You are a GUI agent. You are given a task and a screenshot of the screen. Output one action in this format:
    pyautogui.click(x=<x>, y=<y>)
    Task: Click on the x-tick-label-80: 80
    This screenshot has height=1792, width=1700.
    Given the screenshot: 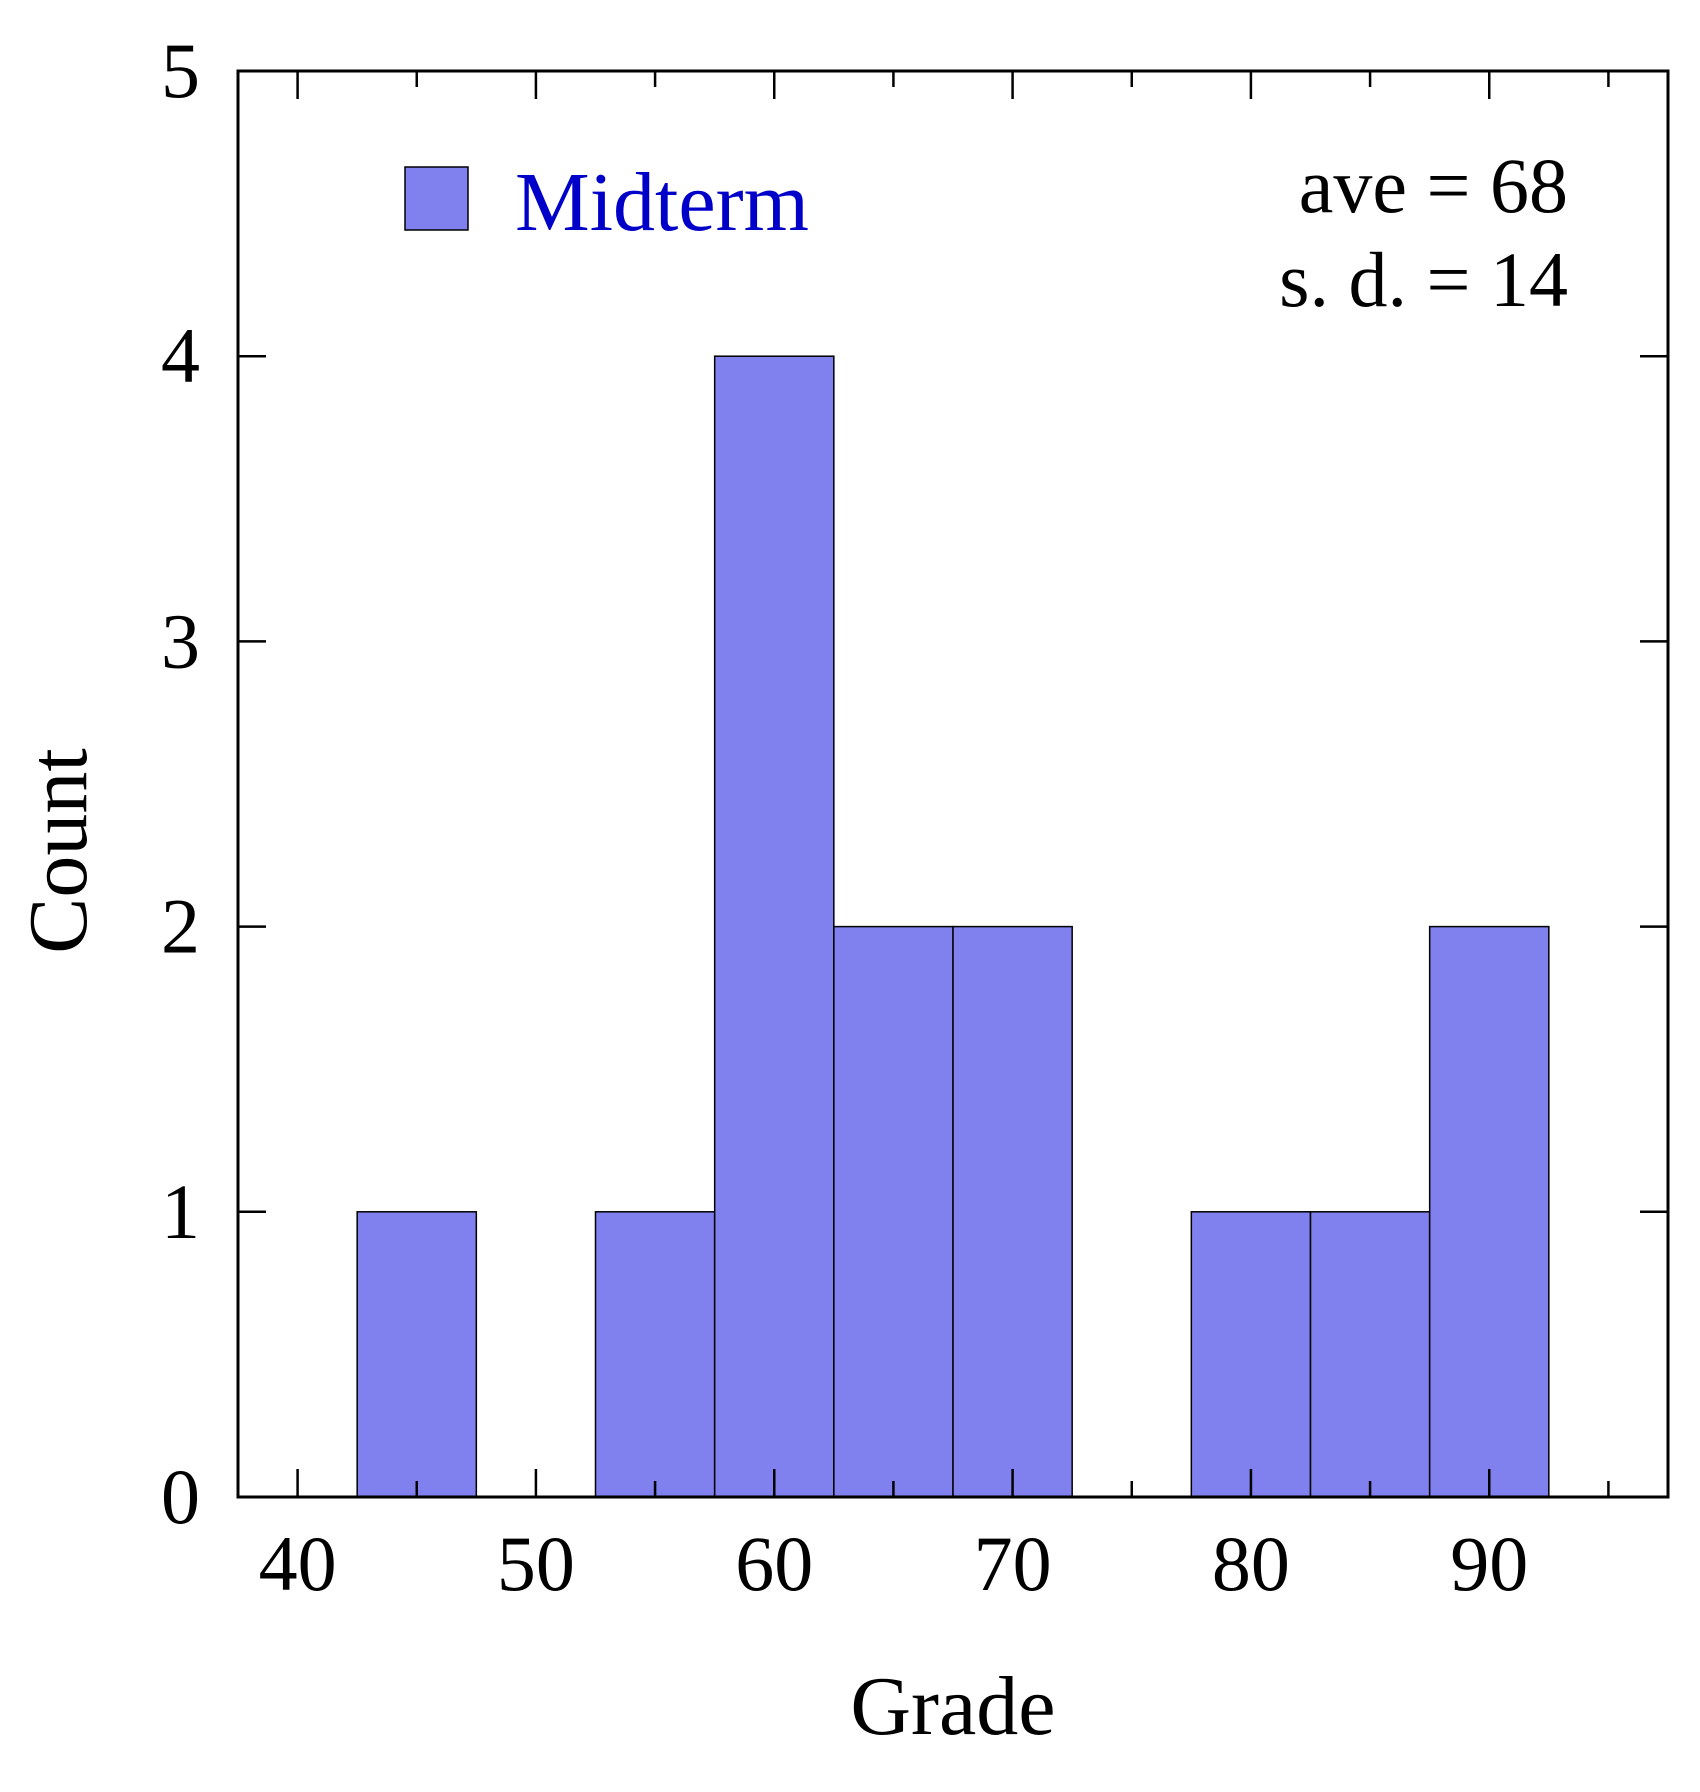 What is the action you would take?
    pyautogui.click(x=1251, y=1563)
    